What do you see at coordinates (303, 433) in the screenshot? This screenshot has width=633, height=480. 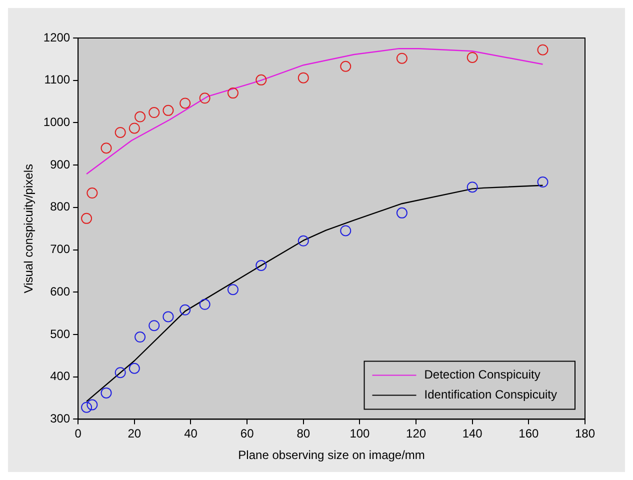 I see `x-tick-label: 80` at bounding box center [303, 433].